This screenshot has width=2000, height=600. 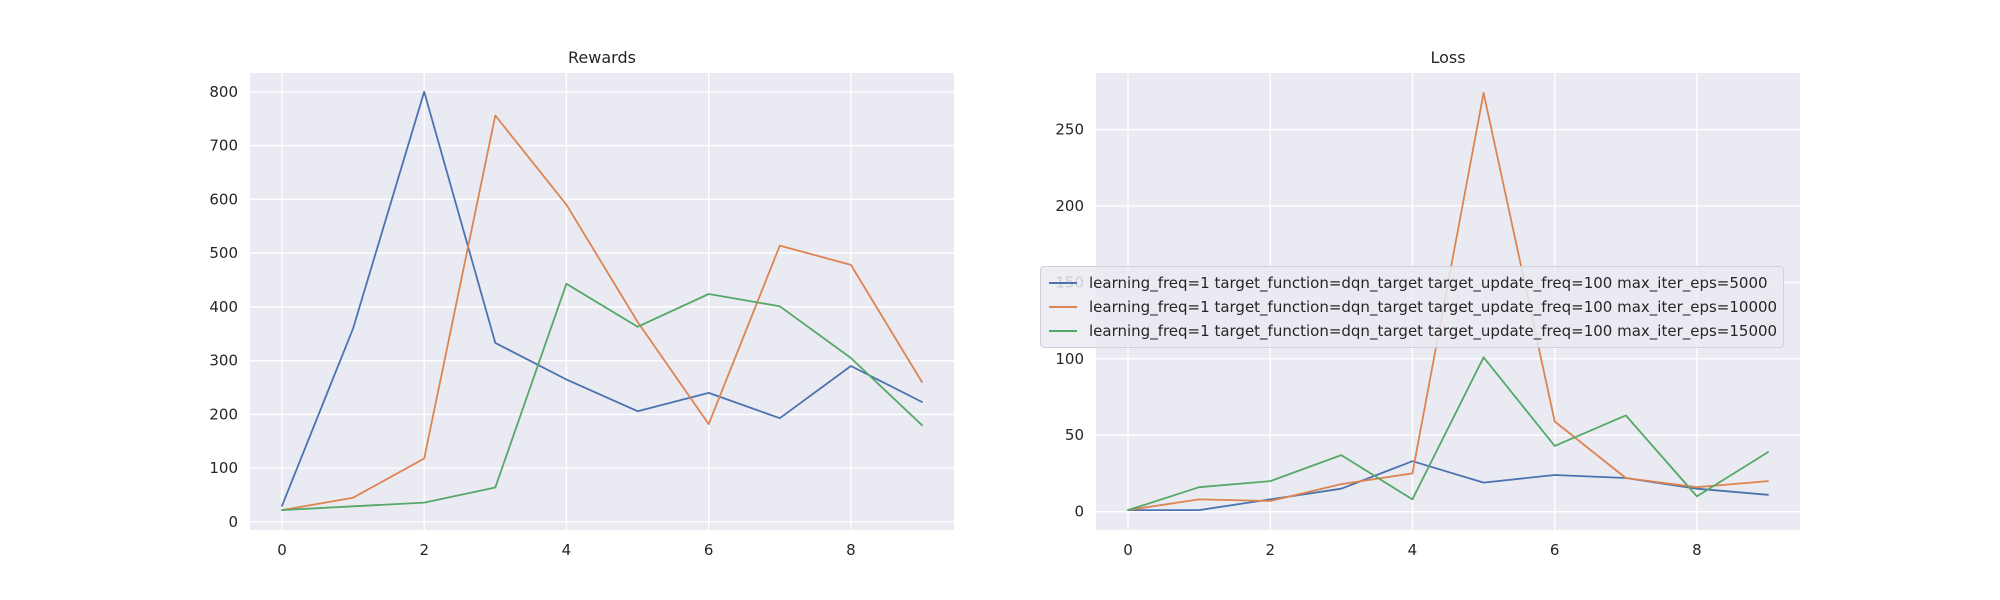 What do you see at coordinates (223, 253) in the screenshot?
I see `y-tick-label: 500` at bounding box center [223, 253].